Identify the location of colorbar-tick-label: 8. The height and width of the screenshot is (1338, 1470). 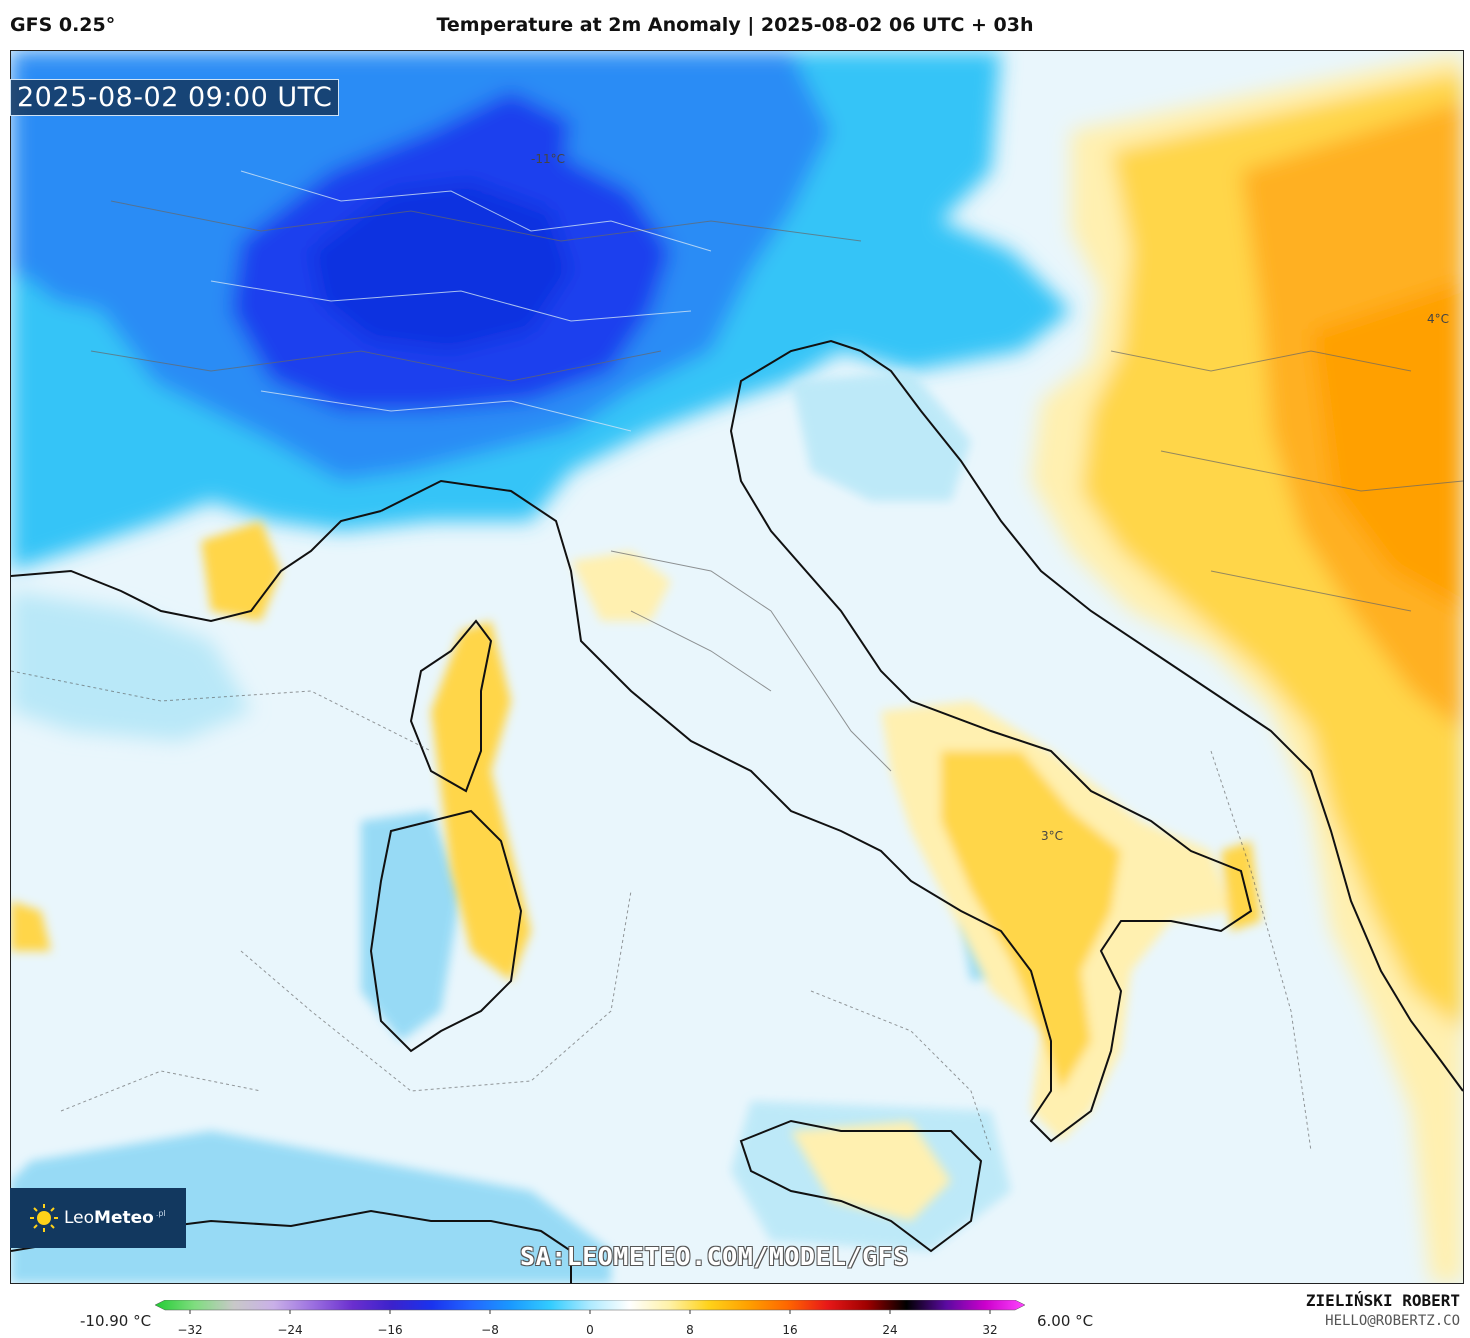
(690, 1329).